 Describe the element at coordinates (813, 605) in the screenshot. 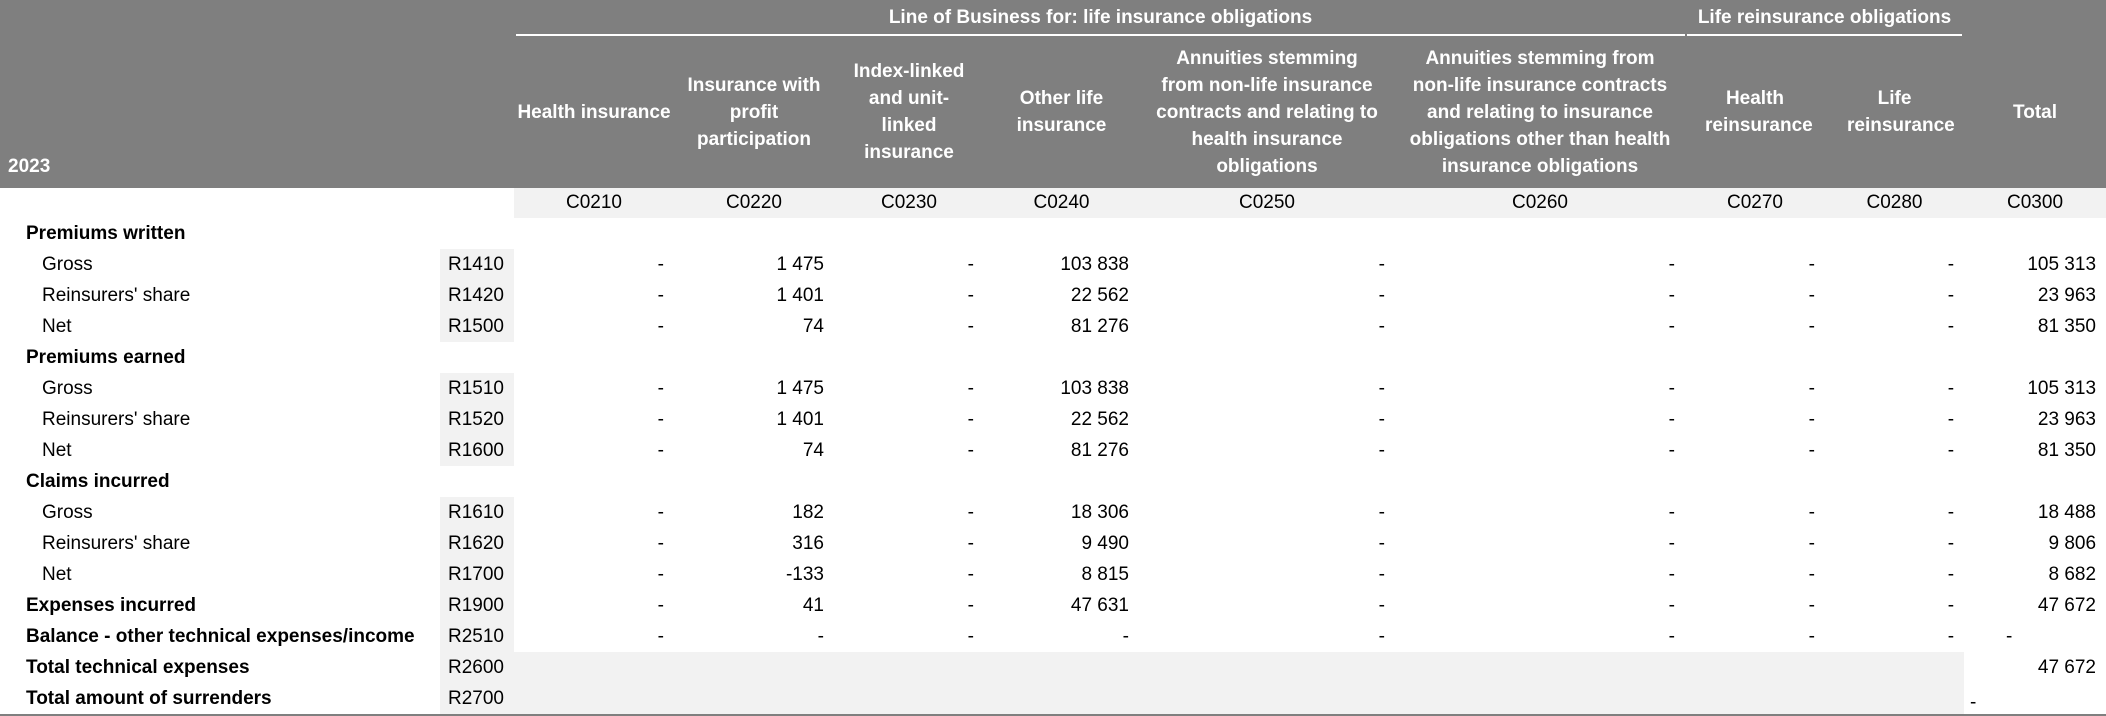

I see `cell: 41` at that location.